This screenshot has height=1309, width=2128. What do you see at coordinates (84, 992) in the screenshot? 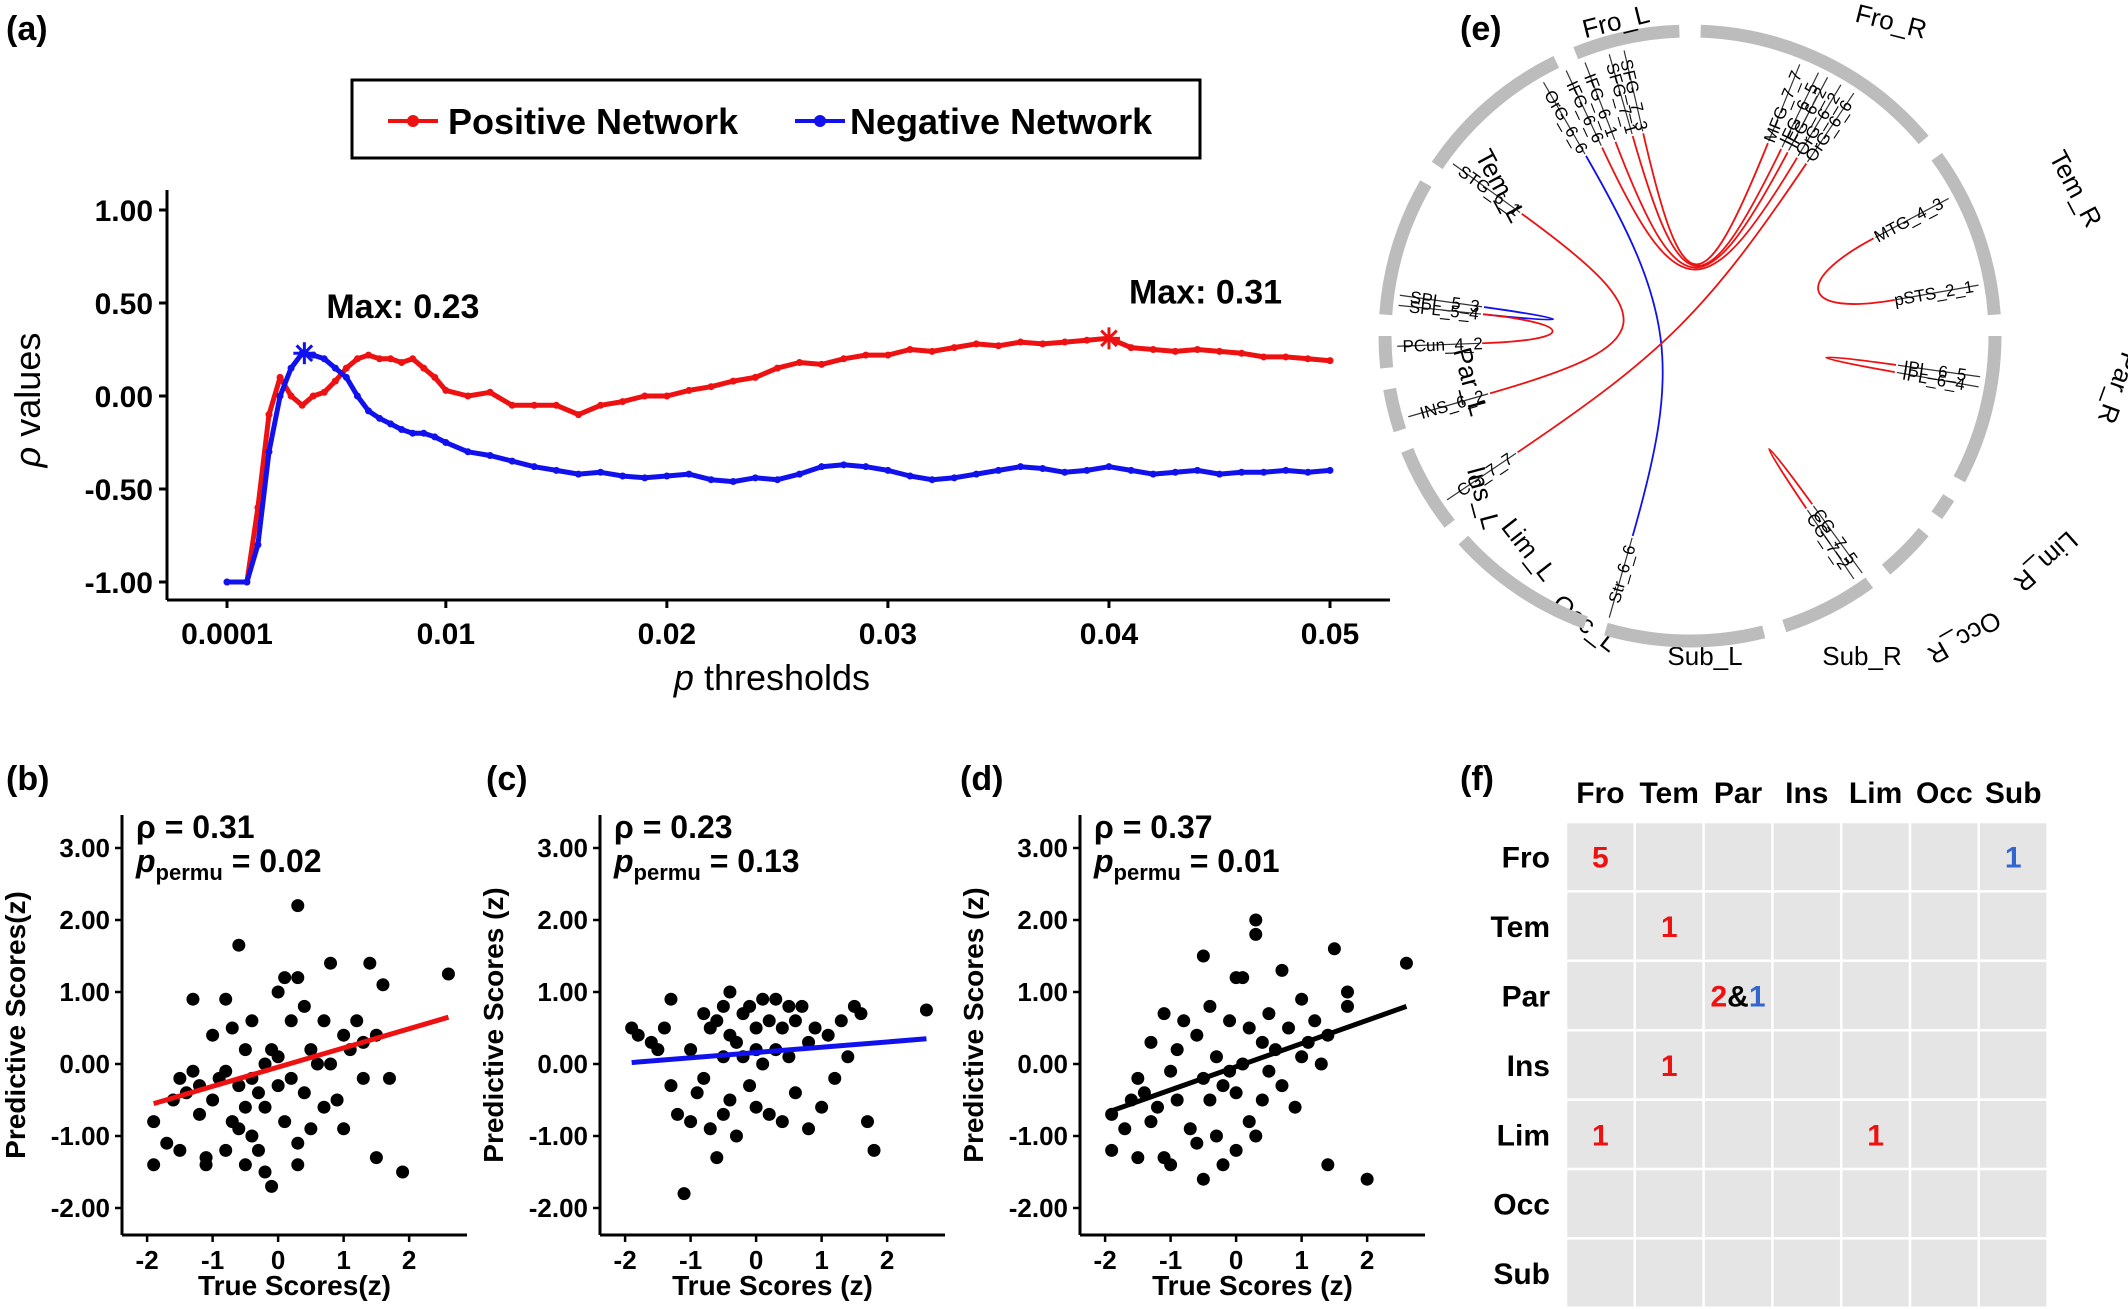
I see `y-tick-label: 1.00` at bounding box center [84, 992].